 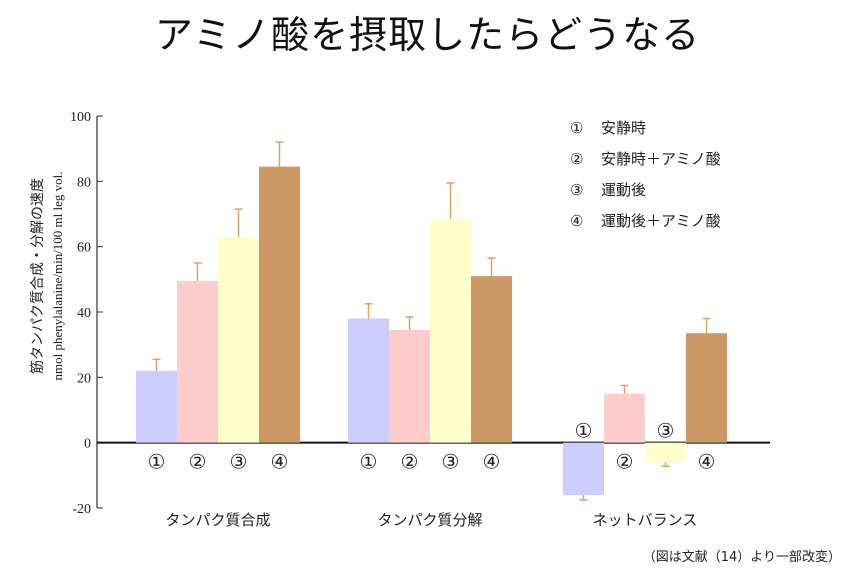 I want to click on category-label: ネットバランス, so click(x=645, y=520).